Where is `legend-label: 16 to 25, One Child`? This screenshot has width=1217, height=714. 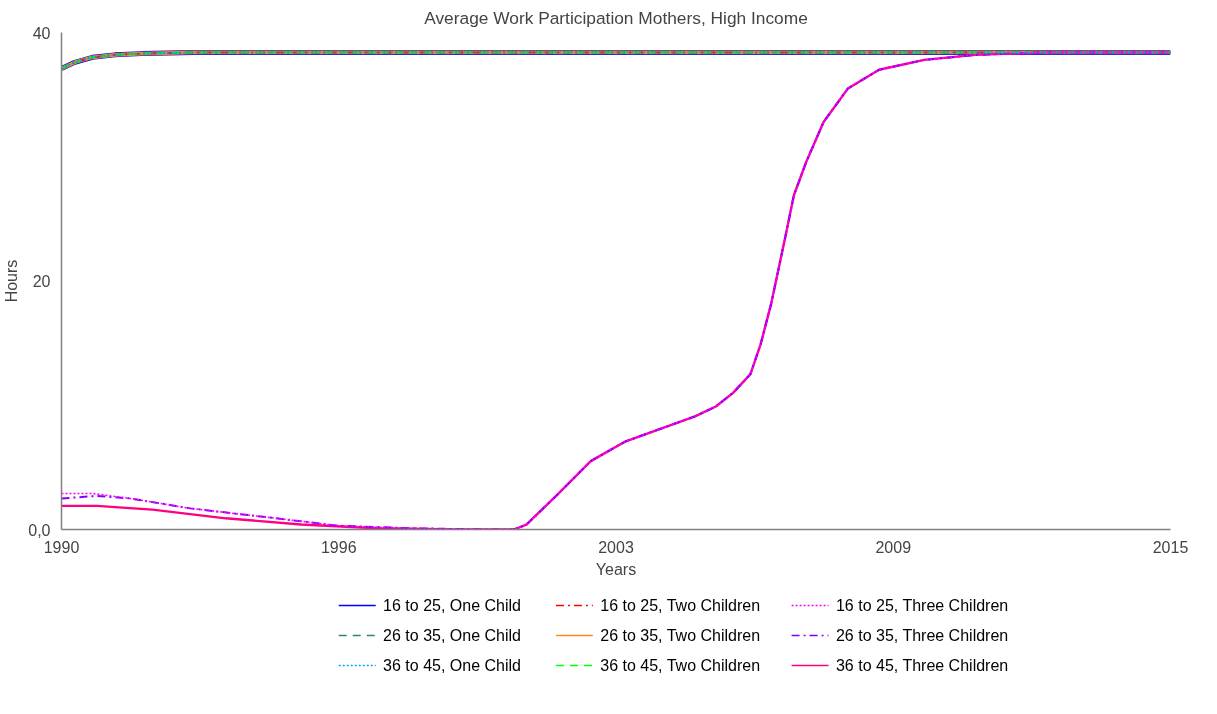 legend-label: 16 to 25, One Child is located at coordinates (452, 605).